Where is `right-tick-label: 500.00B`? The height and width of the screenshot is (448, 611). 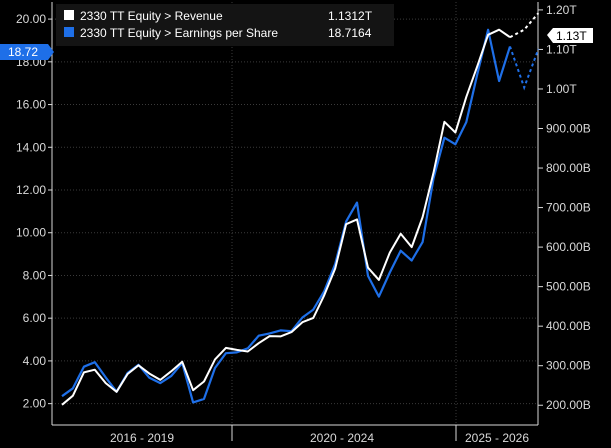 right-tick-label: 500.00B is located at coordinates (568, 287).